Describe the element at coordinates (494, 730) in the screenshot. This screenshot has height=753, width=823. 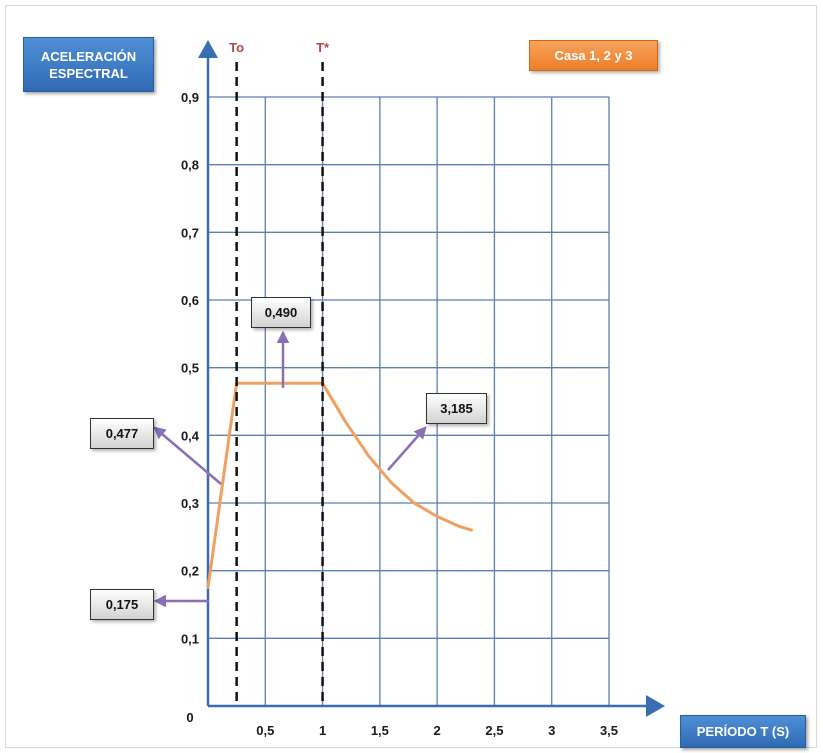
I see `x-tick-label: 2,5` at that location.